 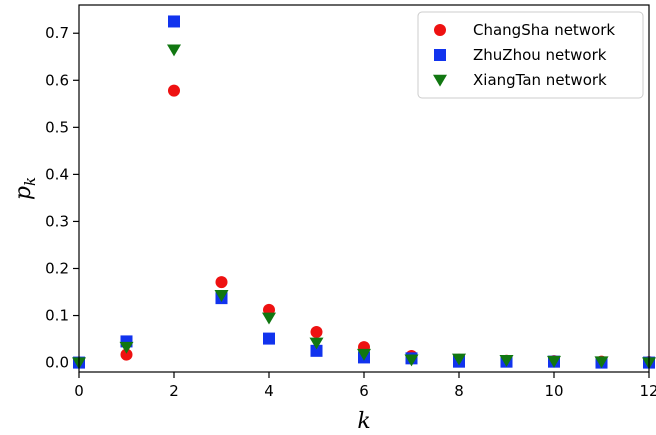 I want to click on x-tick-label: 4, so click(x=269, y=391).